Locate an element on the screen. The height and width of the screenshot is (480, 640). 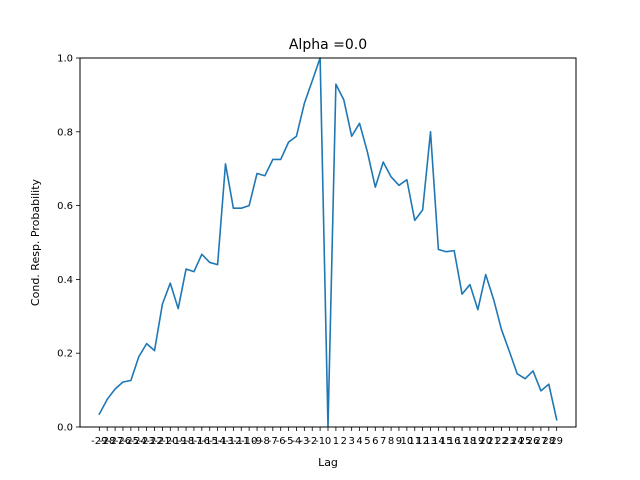
x-tick-label: -18 is located at coordinates (186, 441).